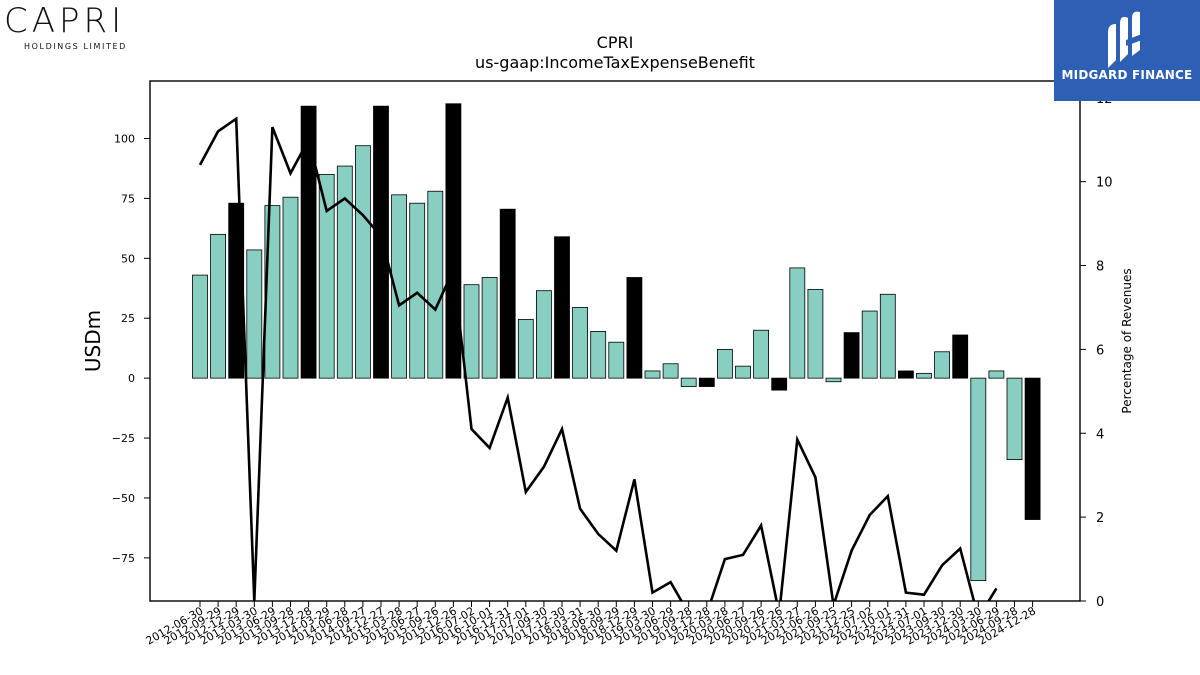 Image resolution: width=1200 pixels, height=675 pixels. Describe the element at coordinates (1100, 267) in the screenshot. I see `y2-tick-label: 8` at that location.